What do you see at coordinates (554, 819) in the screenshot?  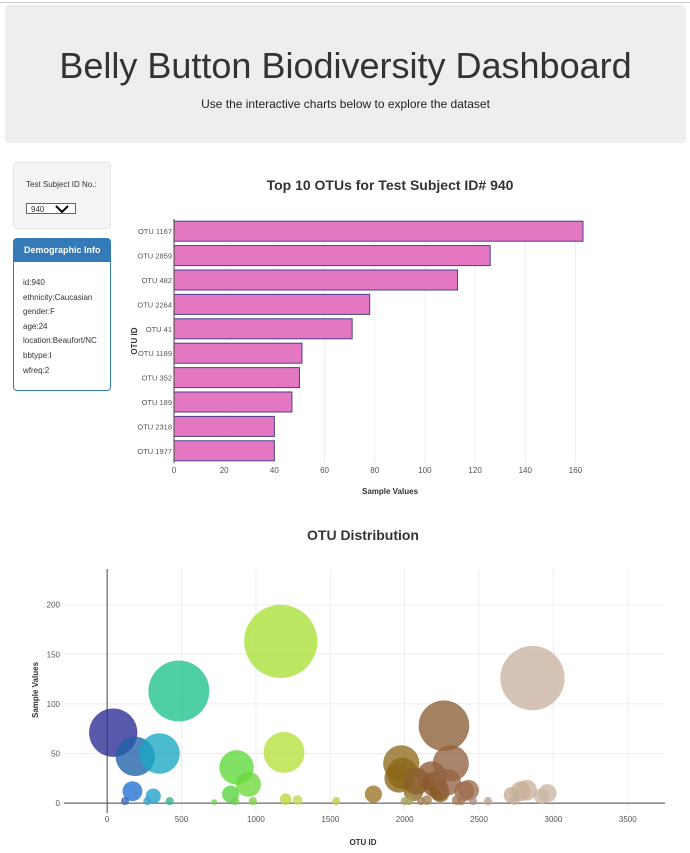 I see `bubble-x-tick-label: 3000` at bounding box center [554, 819].